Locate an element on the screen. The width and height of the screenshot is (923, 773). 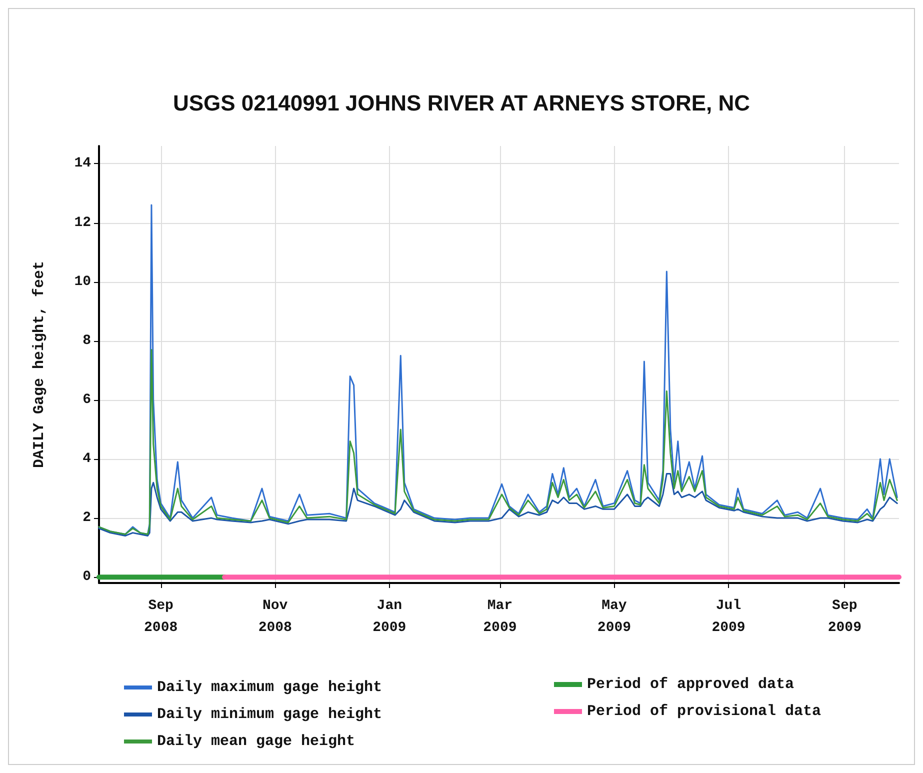
y-tick-label: 8 is located at coordinates (86, 340).